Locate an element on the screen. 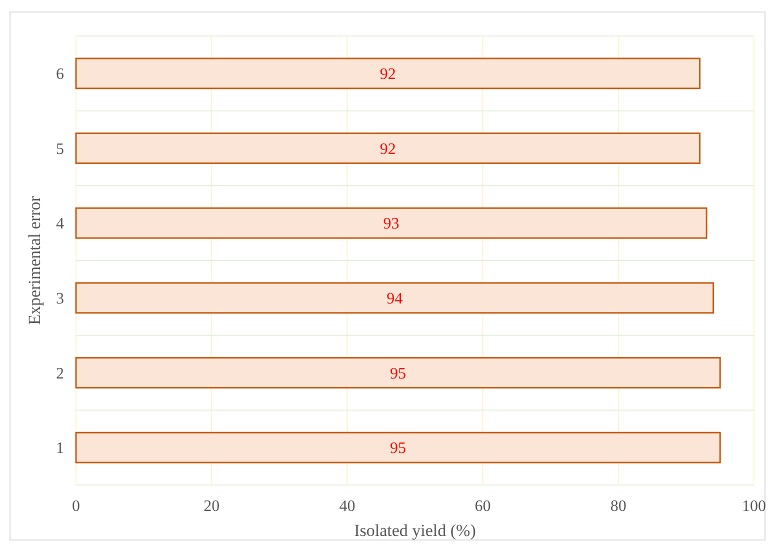  y-axis-title: Experimental error is located at coordinates (34, 260).